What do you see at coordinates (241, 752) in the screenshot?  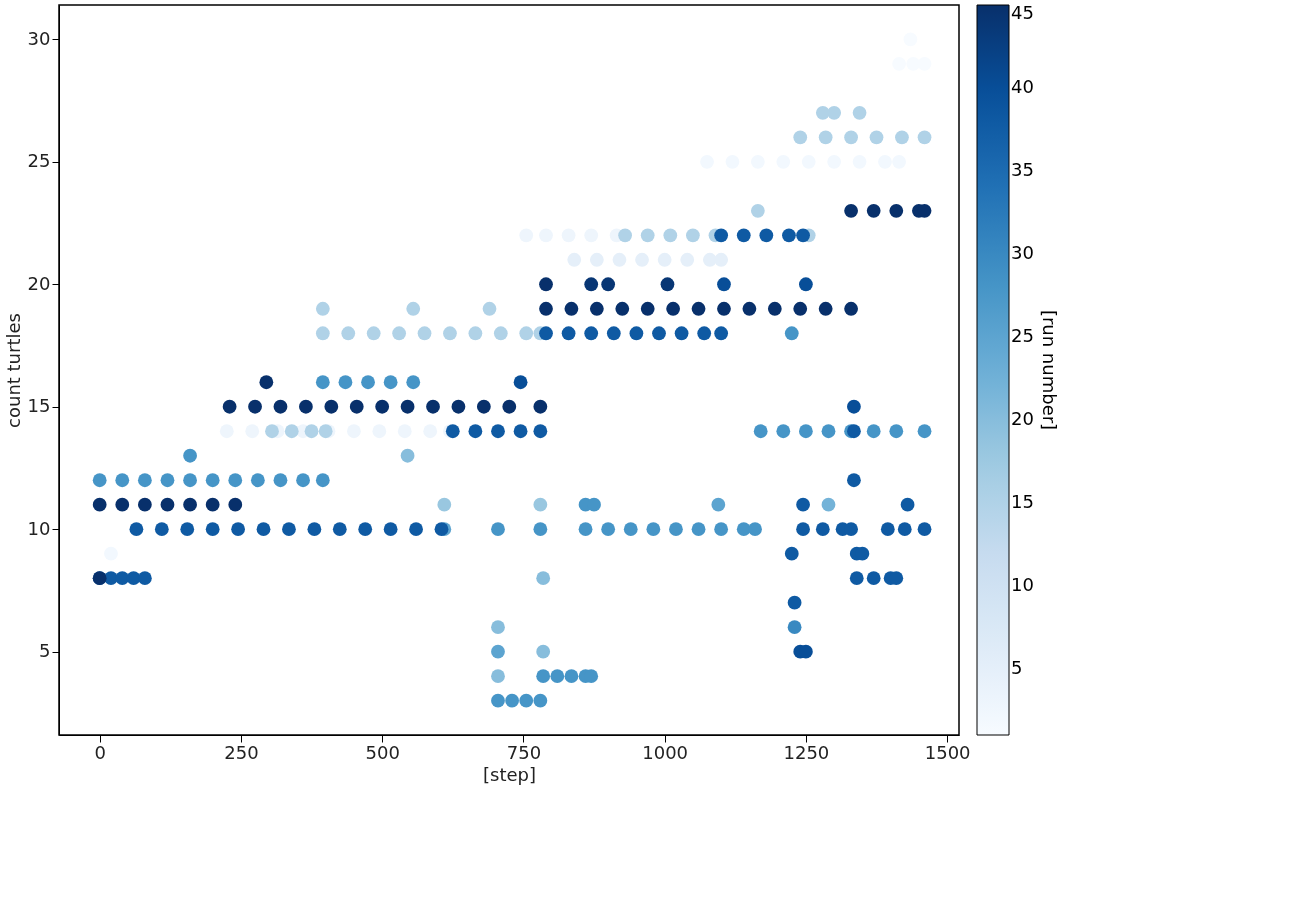 I see `x-tick-label: 250` at bounding box center [241, 752].